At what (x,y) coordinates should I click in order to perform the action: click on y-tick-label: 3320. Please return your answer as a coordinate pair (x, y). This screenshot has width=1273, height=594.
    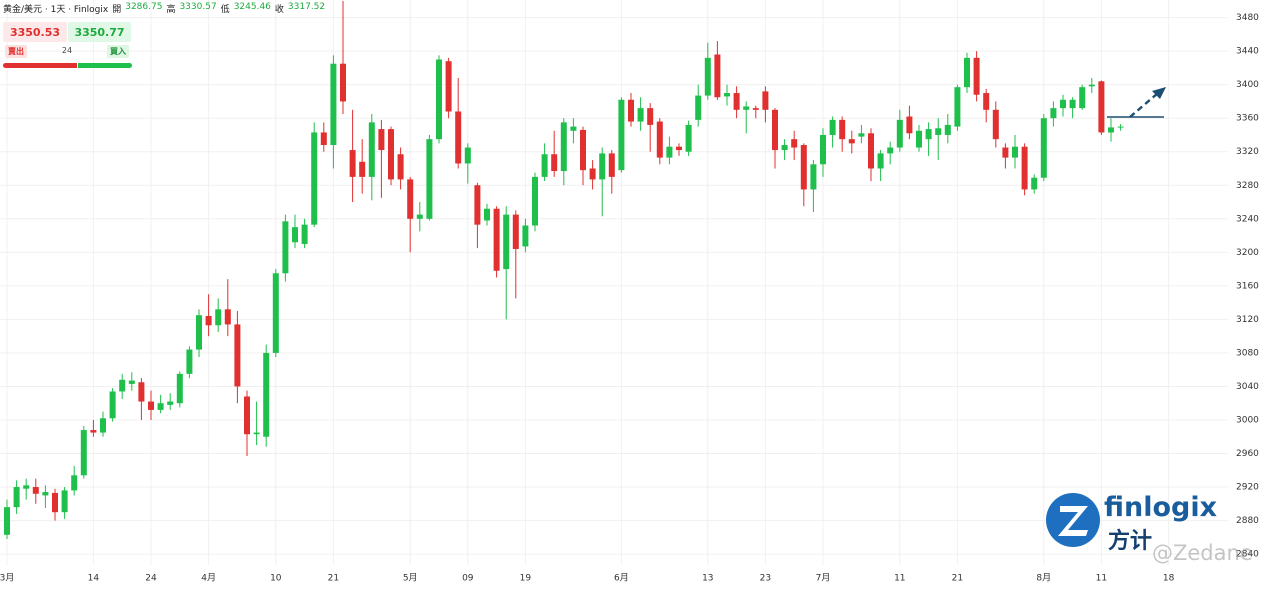
    Looking at the image, I should click on (1247, 152).